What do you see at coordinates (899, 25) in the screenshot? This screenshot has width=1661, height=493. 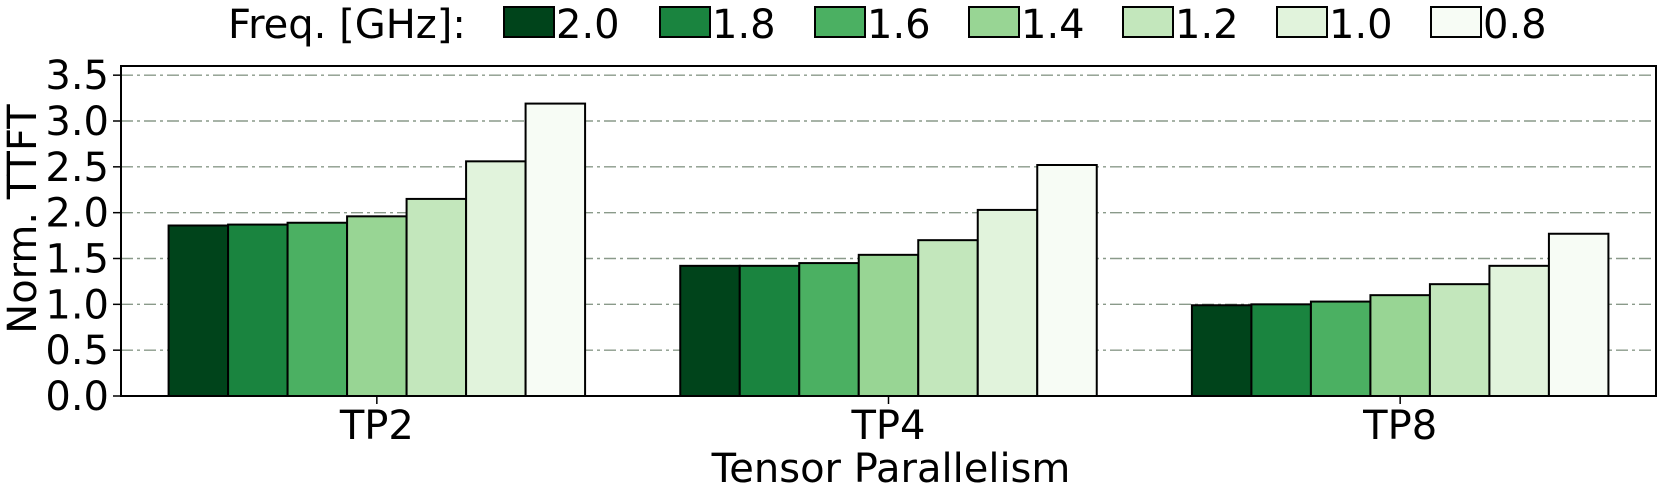 I see `legend-label-1-6: 1.6` at bounding box center [899, 25].